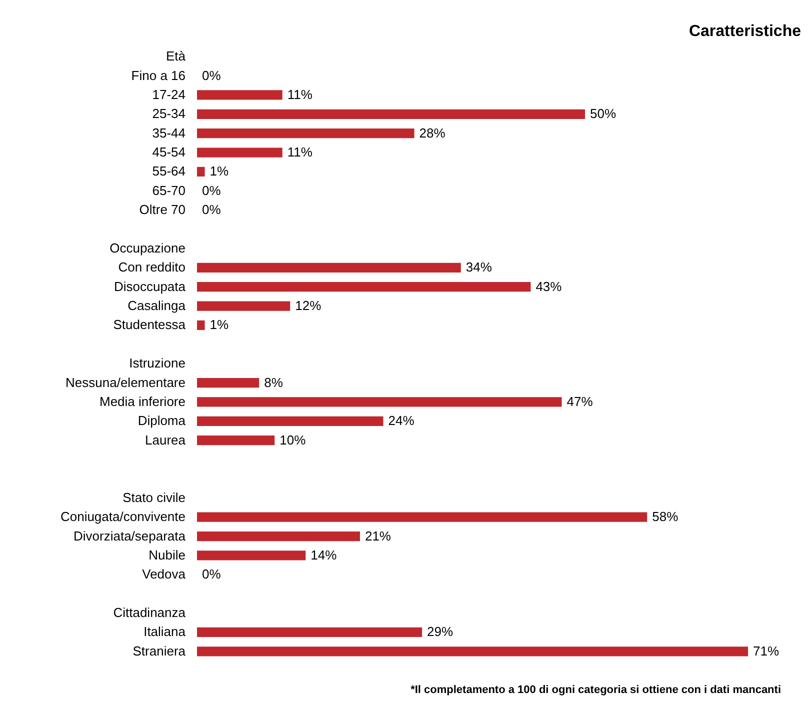 The width and height of the screenshot is (811, 713). I want to click on data-label: 58%, so click(665, 516).